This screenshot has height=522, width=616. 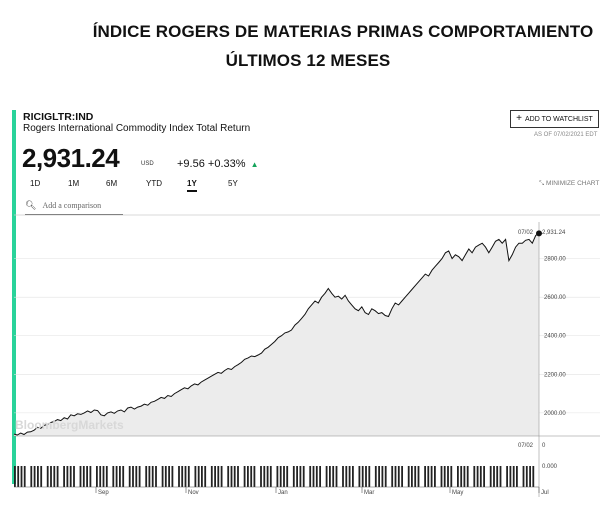 What do you see at coordinates (555, 298) in the screenshot?
I see `y-tick-label: 2600.00` at bounding box center [555, 298].